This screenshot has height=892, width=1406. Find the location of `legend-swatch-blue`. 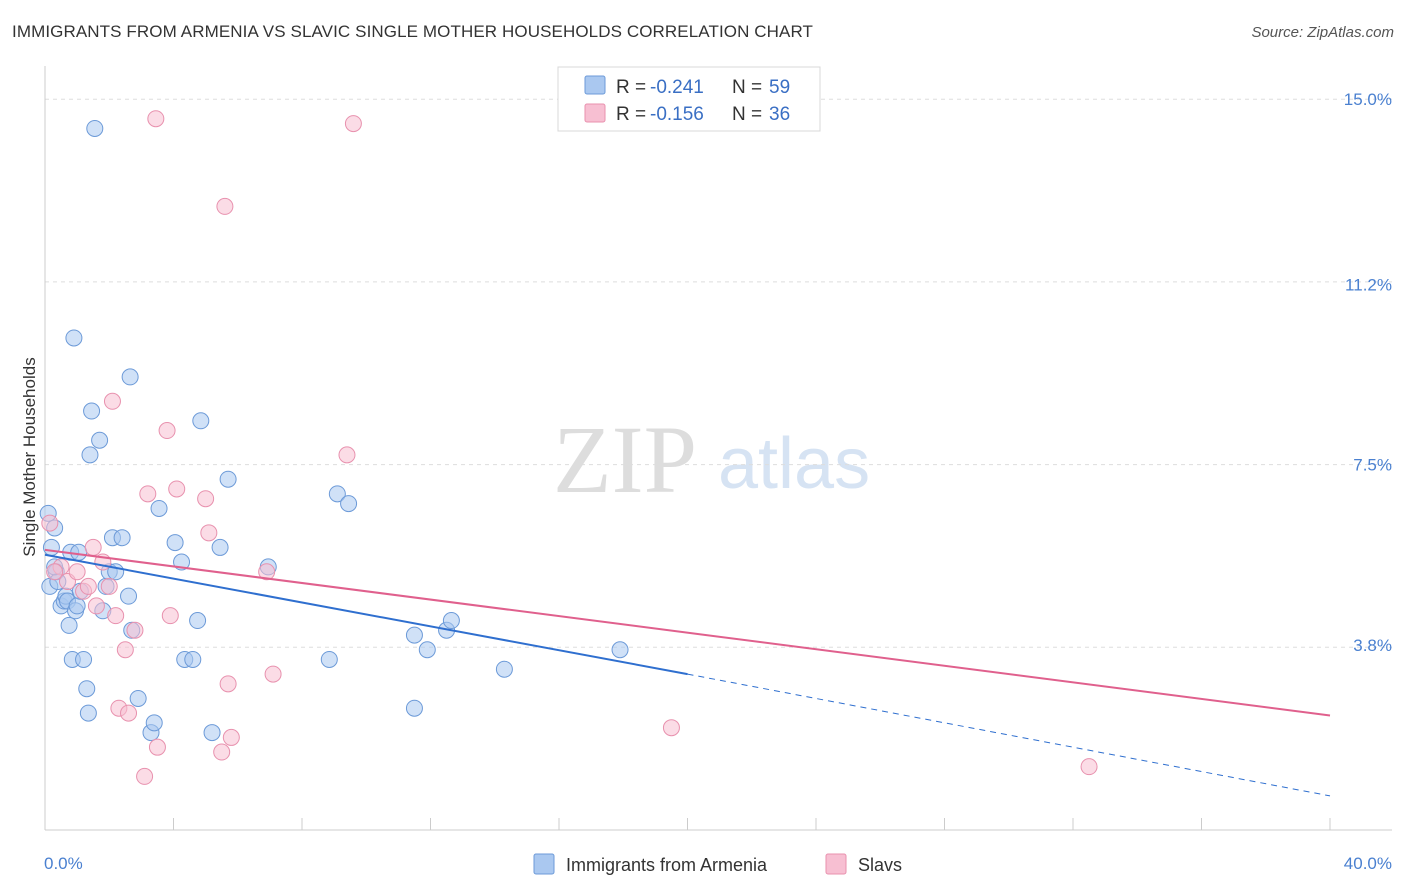

legend-swatch-blue is located at coordinates (595, 85).